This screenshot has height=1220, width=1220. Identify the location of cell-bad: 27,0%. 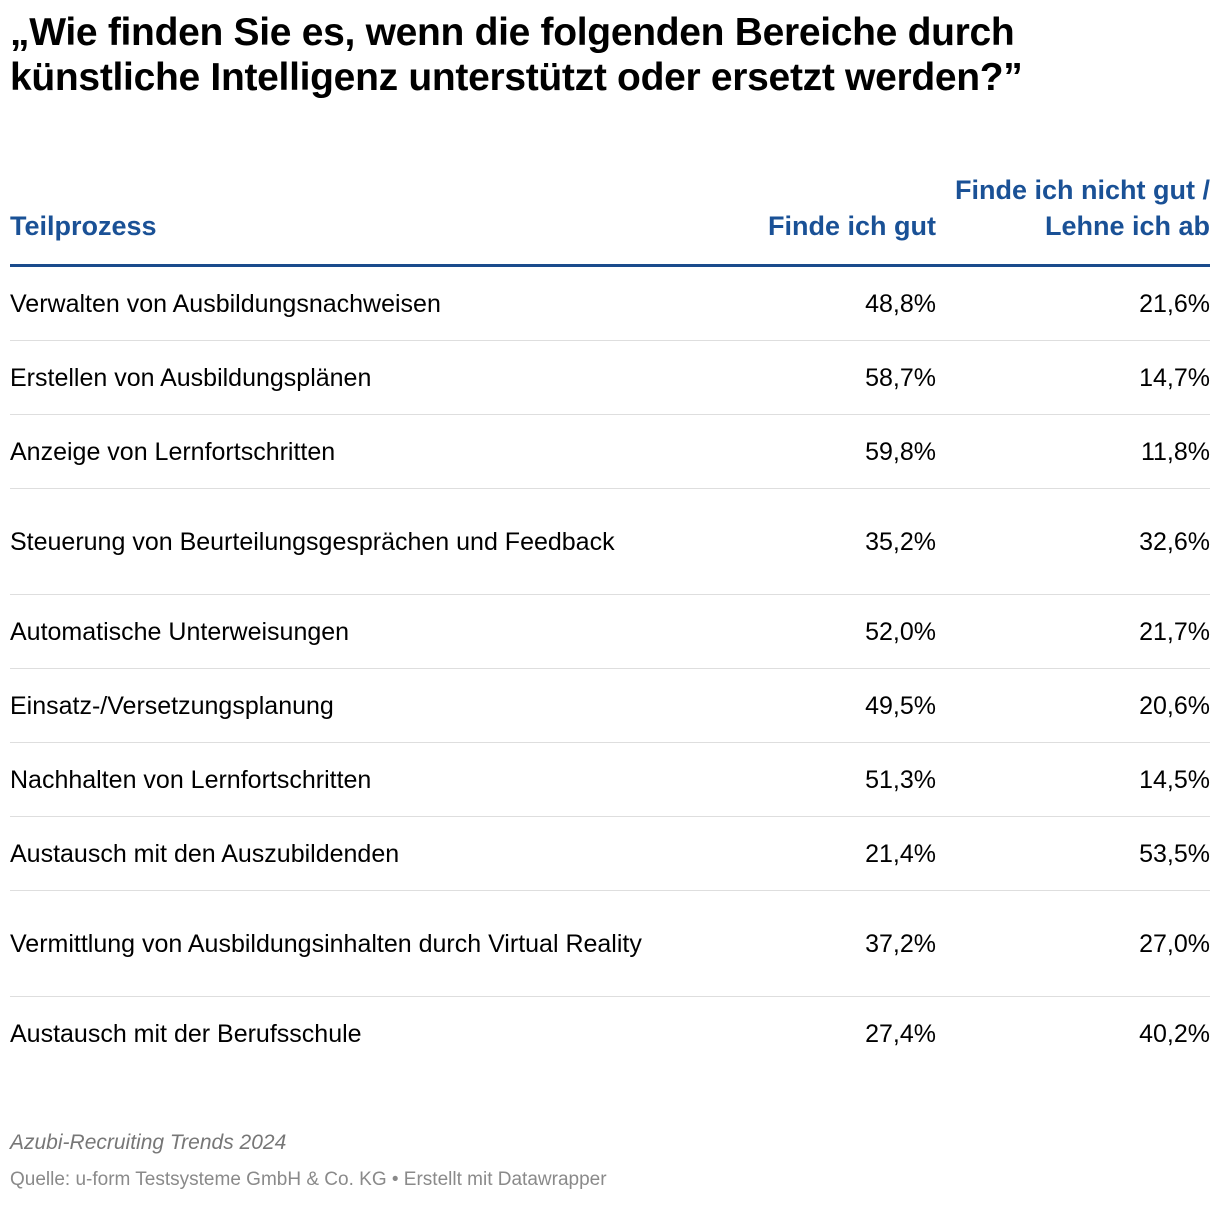
(1174, 943).